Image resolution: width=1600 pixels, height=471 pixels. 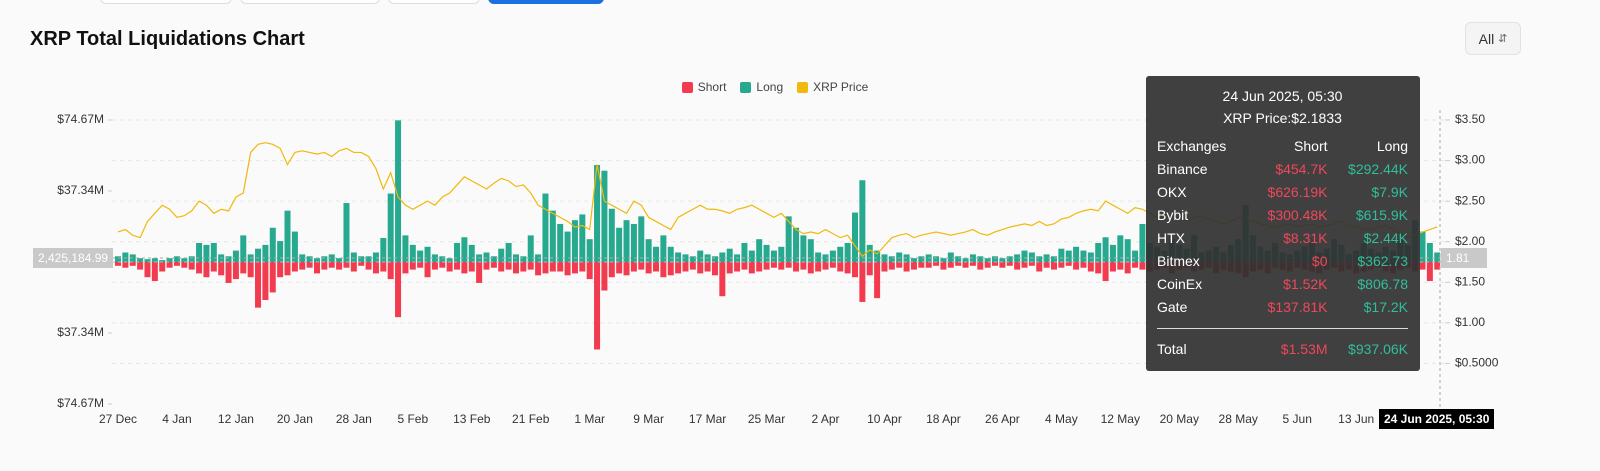 I want to click on x-tick-label: 13 Jun, so click(x=1356, y=419).